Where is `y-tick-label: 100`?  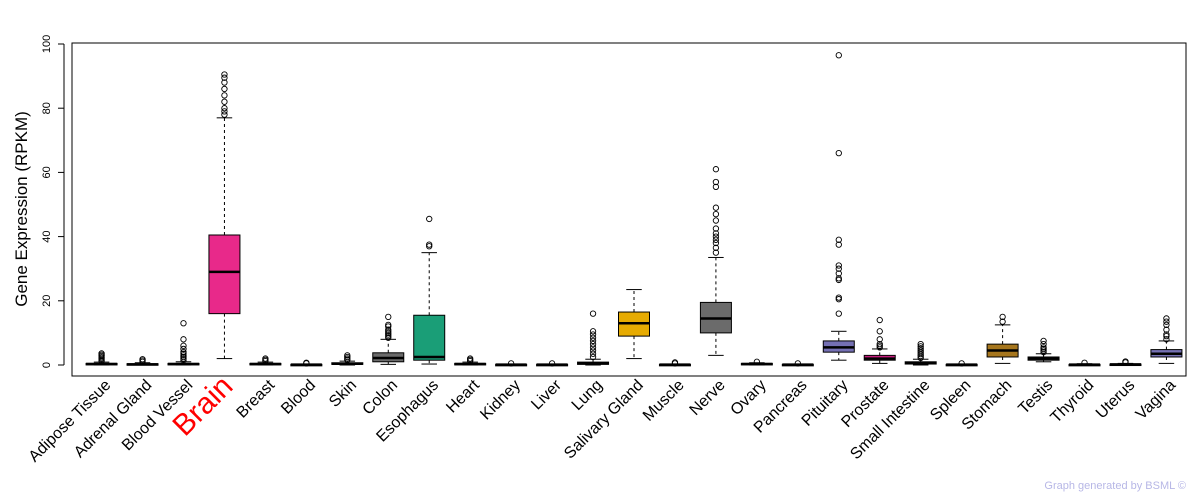 y-tick-label: 100 is located at coordinates (47, 44).